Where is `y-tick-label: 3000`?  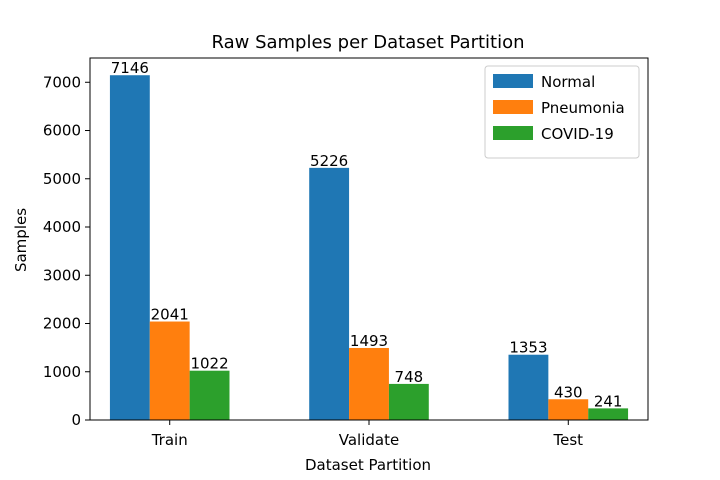 y-tick-label: 3000 is located at coordinates (62, 275).